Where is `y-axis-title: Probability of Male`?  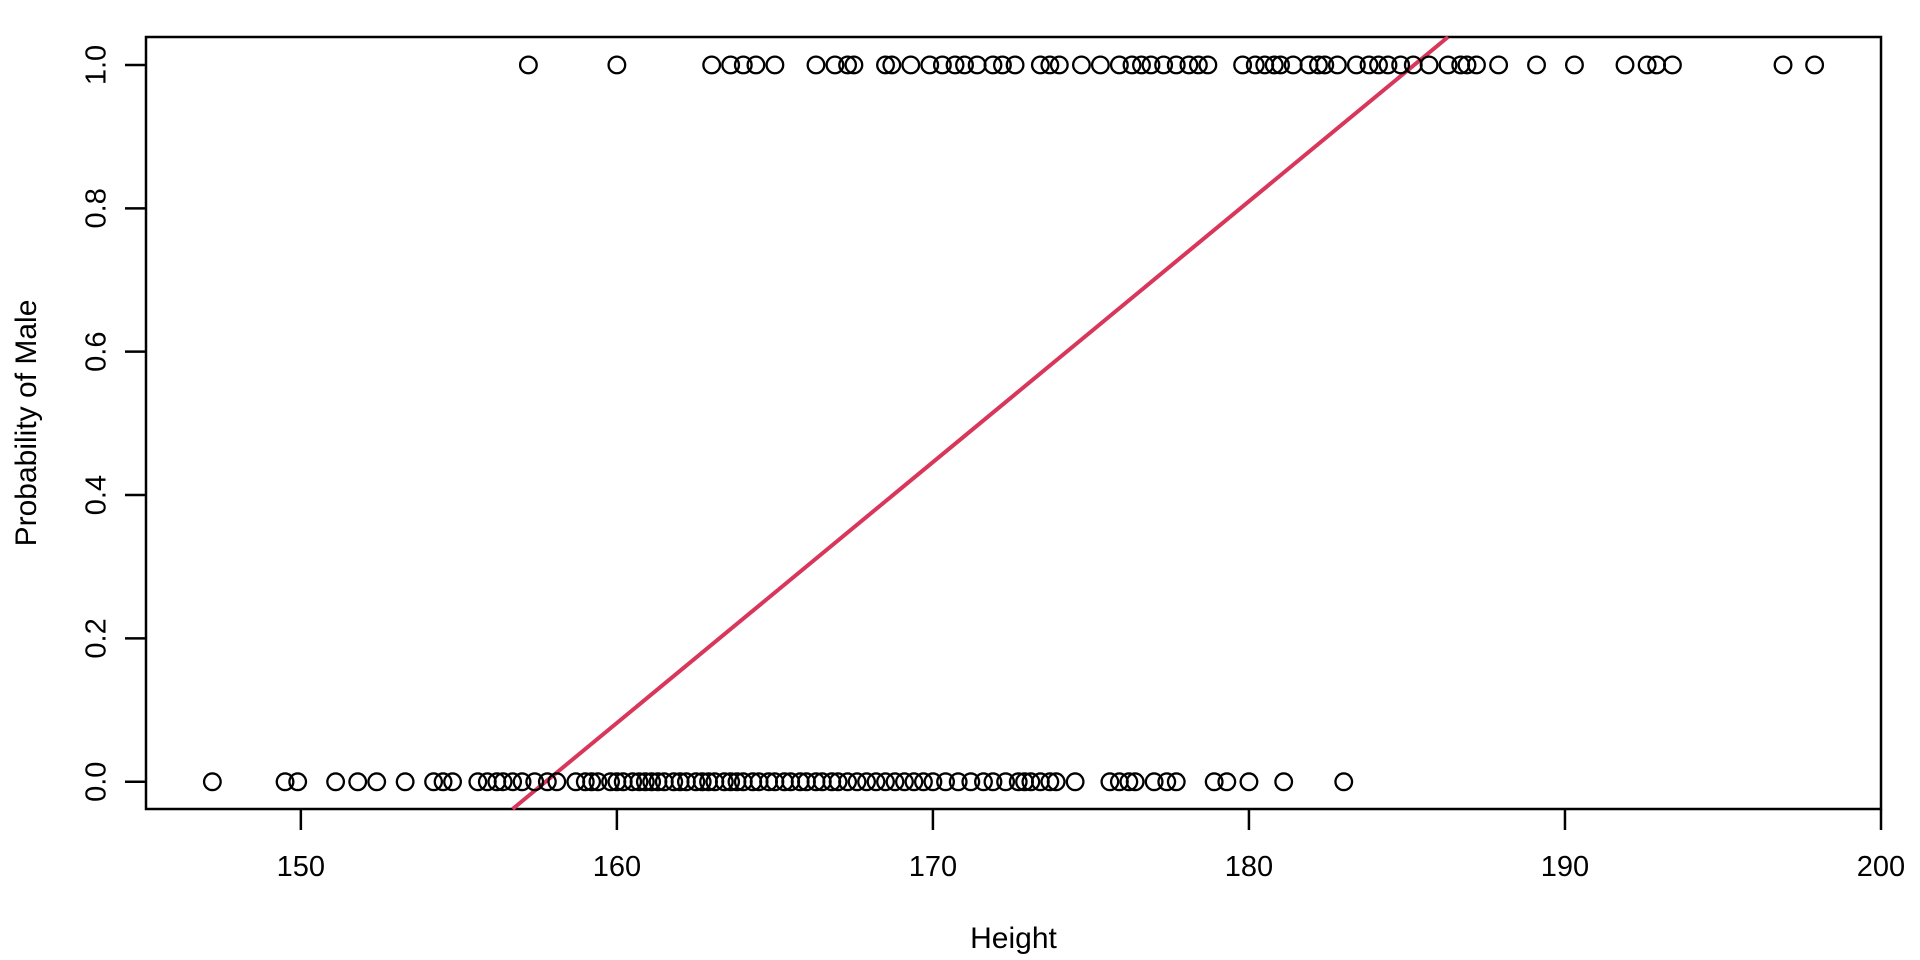 y-axis-title: Probability of Male is located at coordinates (26, 423).